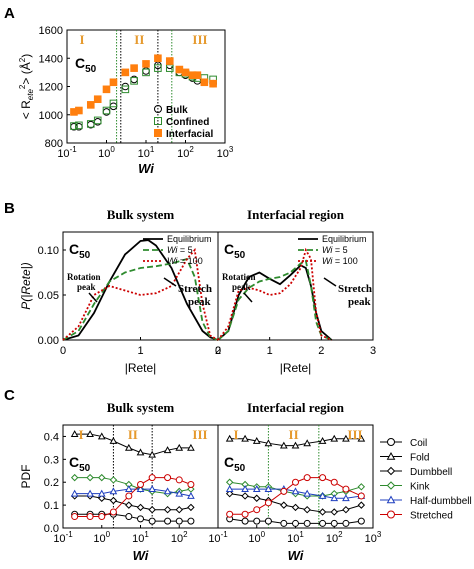  Describe the element at coordinates (218, 537) in the screenshot. I see `panel-c2-xtick-label-0: 10⁻¹` at that location.